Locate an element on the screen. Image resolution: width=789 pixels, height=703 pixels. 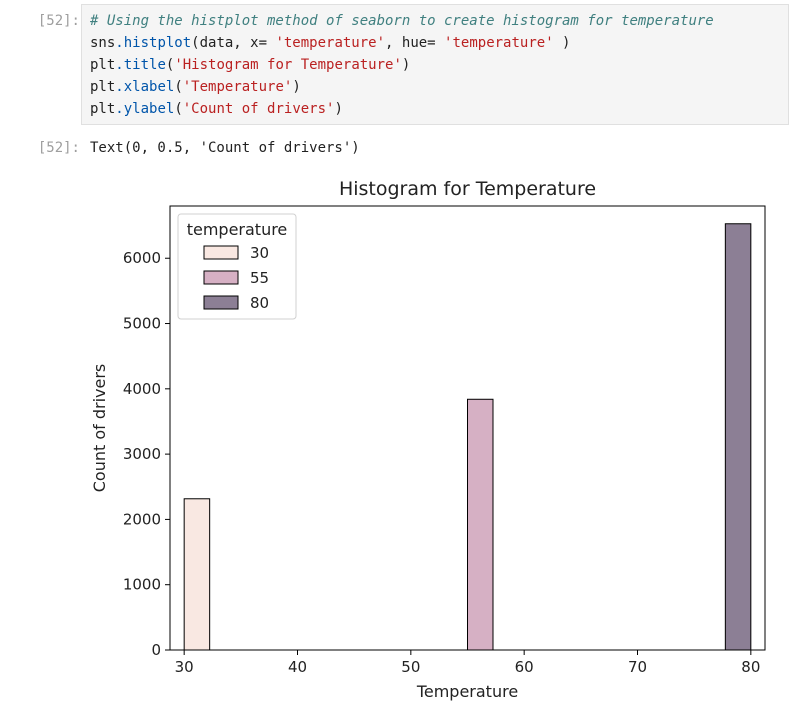
x-tick-label: 60 is located at coordinates (524, 667).